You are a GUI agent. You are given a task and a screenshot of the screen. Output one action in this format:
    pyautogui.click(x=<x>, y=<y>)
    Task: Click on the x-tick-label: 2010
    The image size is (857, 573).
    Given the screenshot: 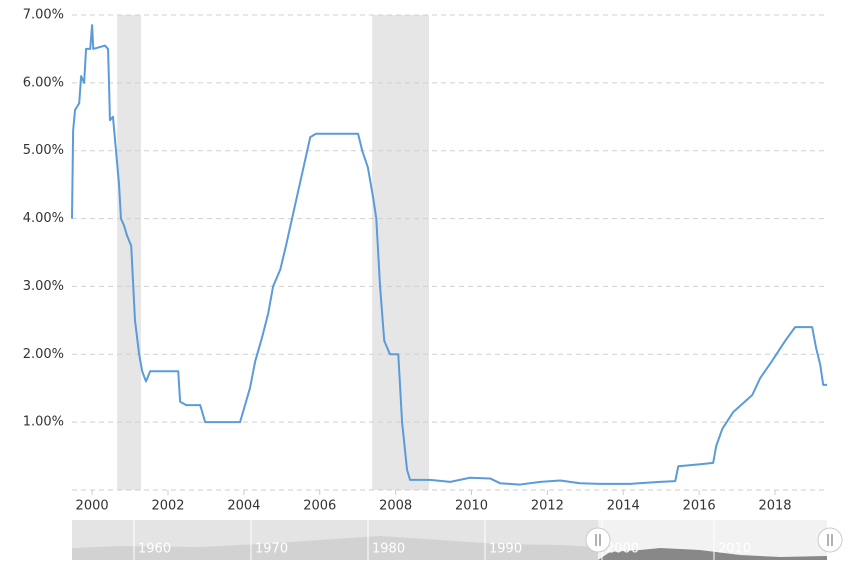 What is the action you would take?
    pyautogui.click(x=471, y=506)
    